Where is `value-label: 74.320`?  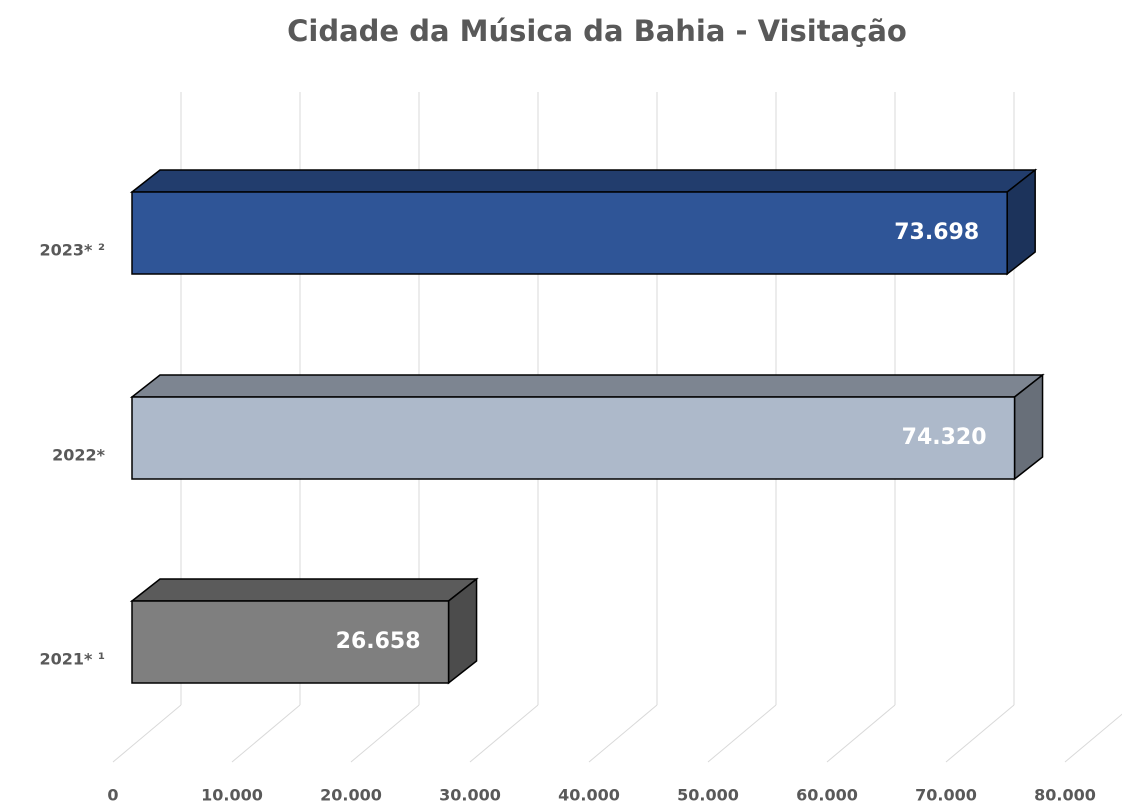 value-label: 74.320 is located at coordinates (944, 437).